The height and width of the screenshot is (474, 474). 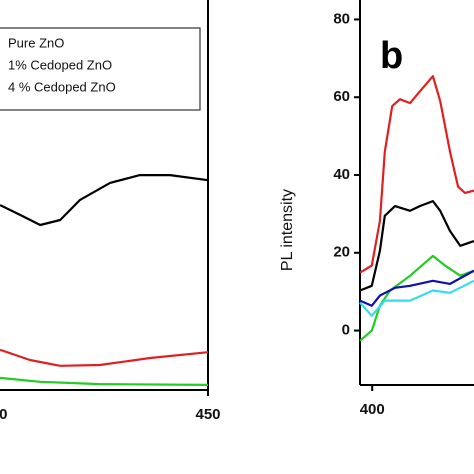 I want to click on y-tick-label: 20, so click(x=341, y=252).